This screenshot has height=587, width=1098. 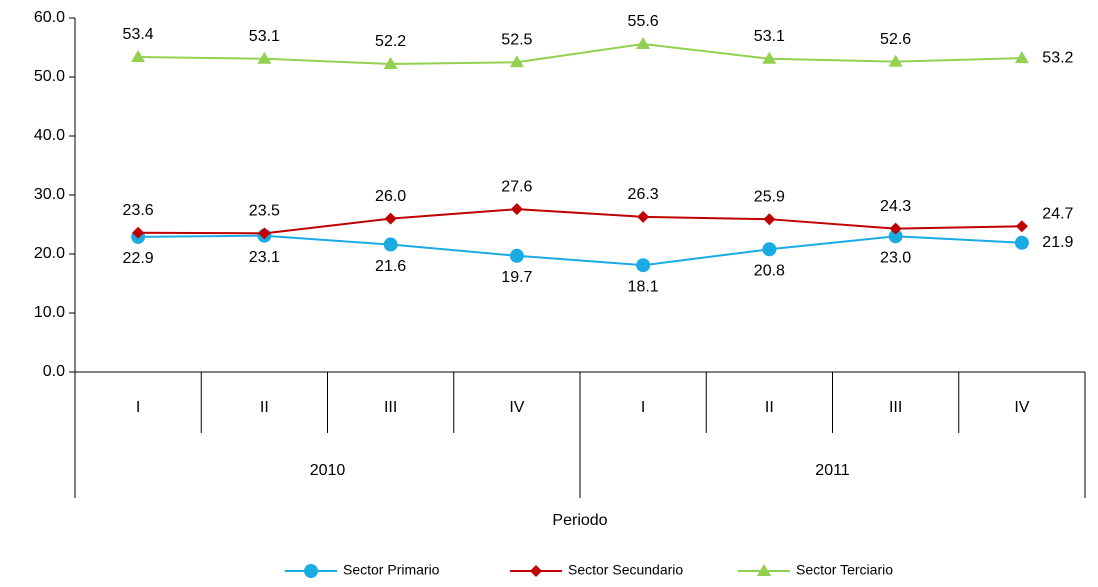 What do you see at coordinates (832, 470) in the screenshot?
I see `group-label: 2011` at bounding box center [832, 470].